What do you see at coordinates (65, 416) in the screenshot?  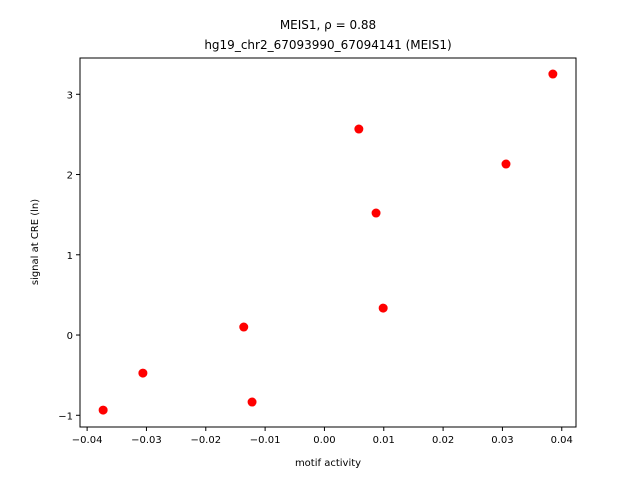 I see `y-tick-label: −1` at bounding box center [65, 416].